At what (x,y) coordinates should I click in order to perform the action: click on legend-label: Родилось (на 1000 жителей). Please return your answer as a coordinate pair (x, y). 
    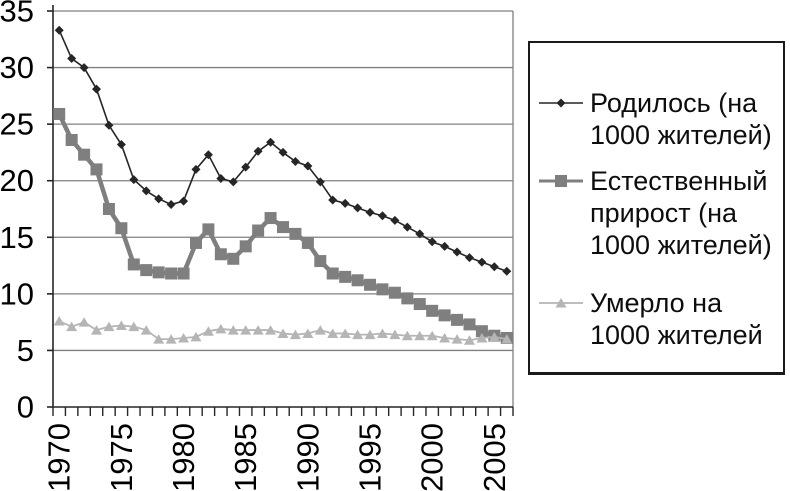
    Looking at the image, I should click on (681, 119).